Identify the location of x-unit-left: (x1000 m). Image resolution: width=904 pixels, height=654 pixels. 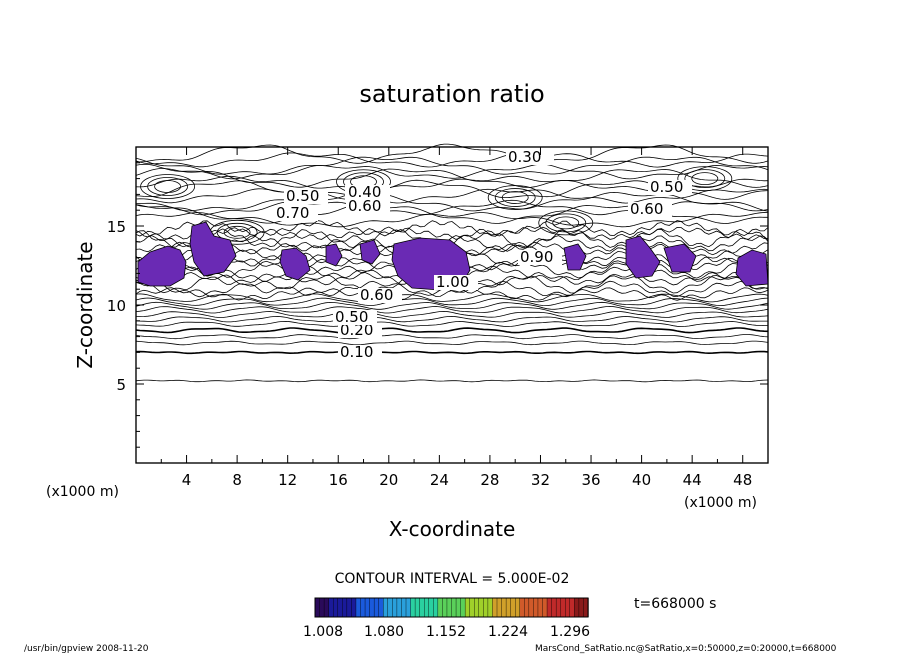
(82, 492).